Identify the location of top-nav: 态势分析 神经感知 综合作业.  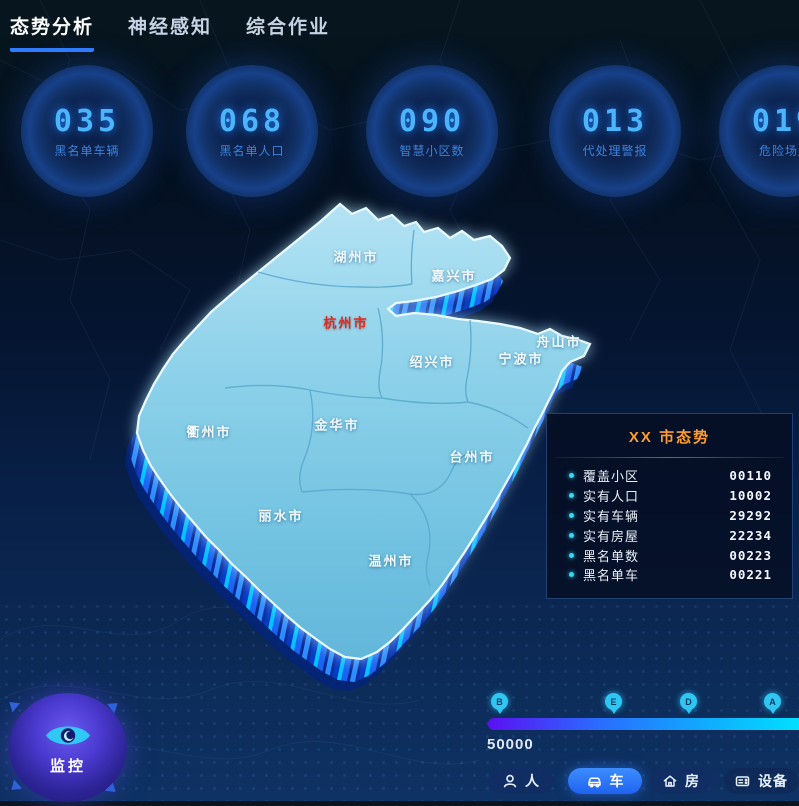
(170, 32).